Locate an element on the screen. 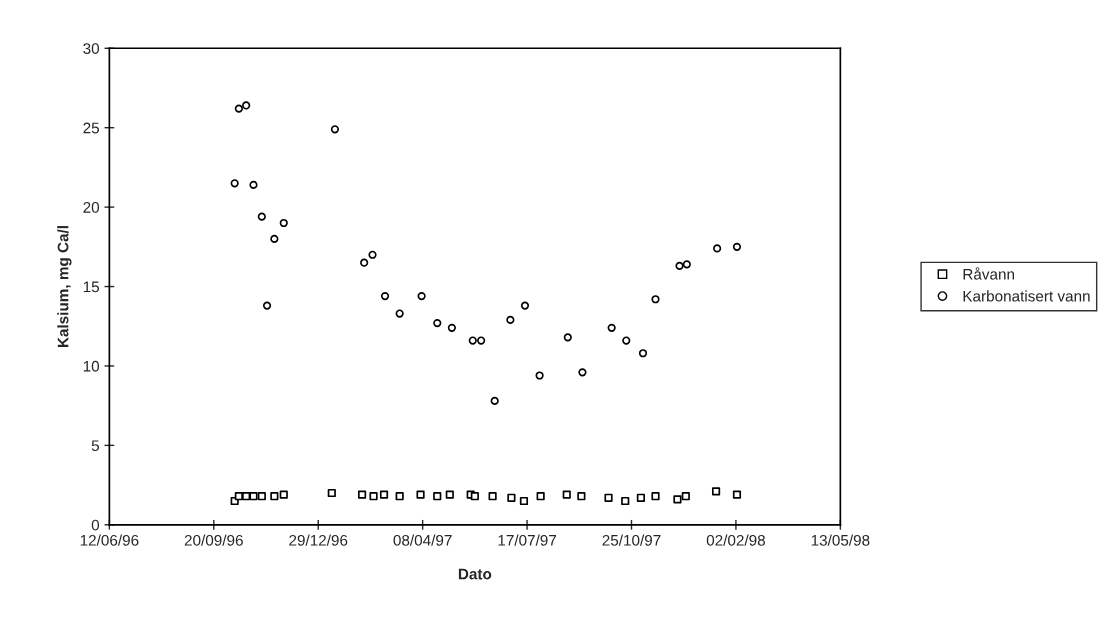  x-tick-label: 12/06/96 is located at coordinates (109, 540).